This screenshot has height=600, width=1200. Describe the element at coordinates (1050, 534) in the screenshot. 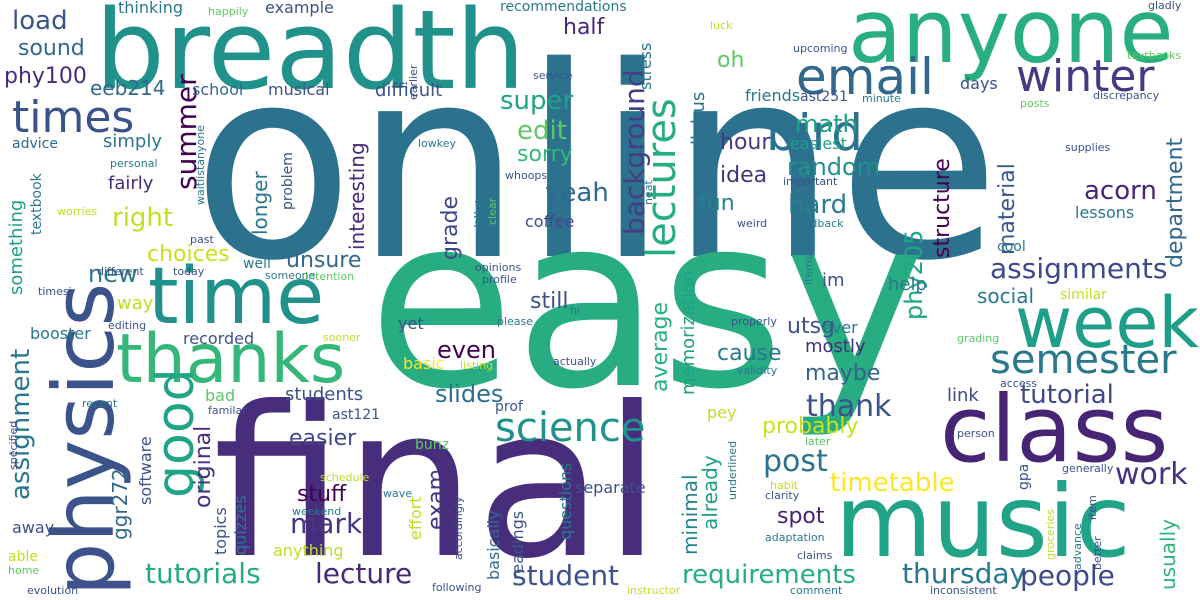

I see `word-groceries: groceries` at that location.